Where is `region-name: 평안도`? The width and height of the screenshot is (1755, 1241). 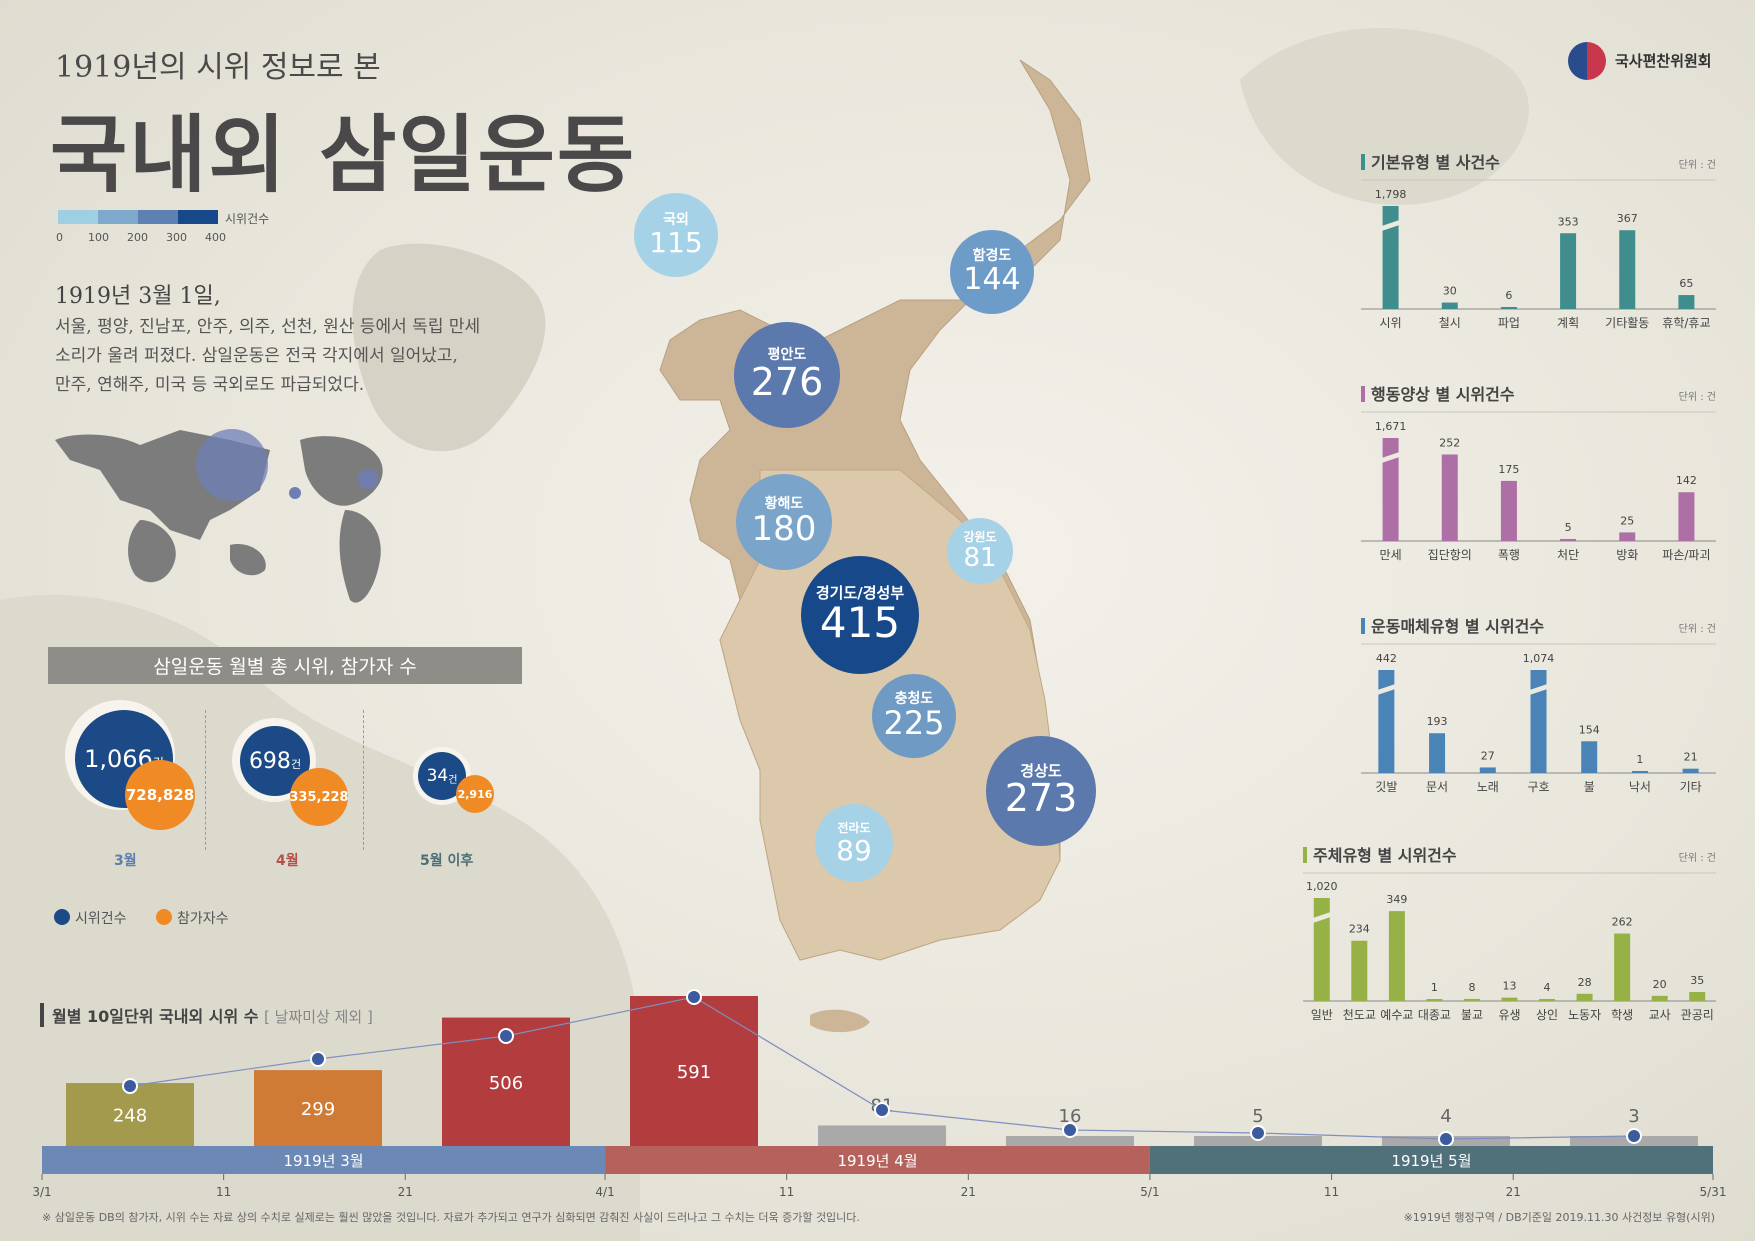
region-name: 평안도 is located at coordinates (787, 355).